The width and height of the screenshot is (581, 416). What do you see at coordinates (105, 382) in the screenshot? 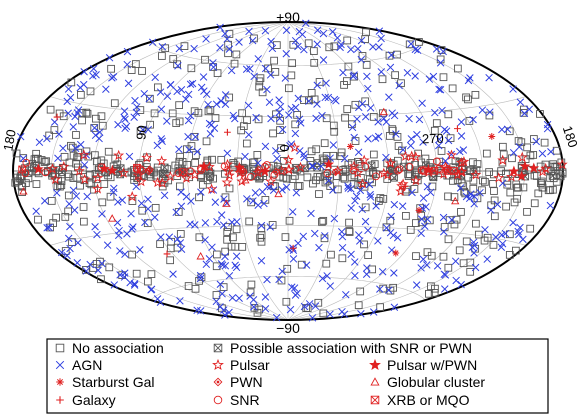
I see `legend-item-starburst-gal: Starburst Gal` at bounding box center [105, 382].